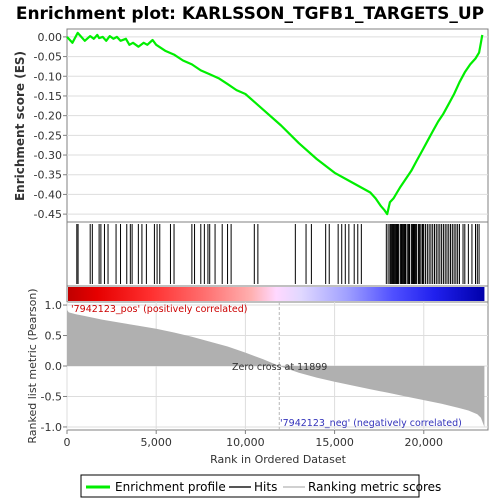 This screenshot has height=500, width=500. What do you see at coordinates (48, 76) in the screenshot?
I see `es-tick-label: -0.10` at bounding box center [48, 76].